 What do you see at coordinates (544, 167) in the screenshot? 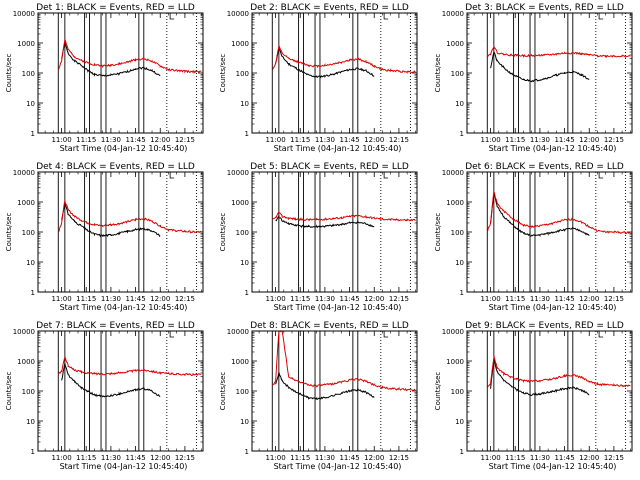
I see `chart-title: Det 6: BLACK = Events, RED = LLD` at bounding box center [544, 167].